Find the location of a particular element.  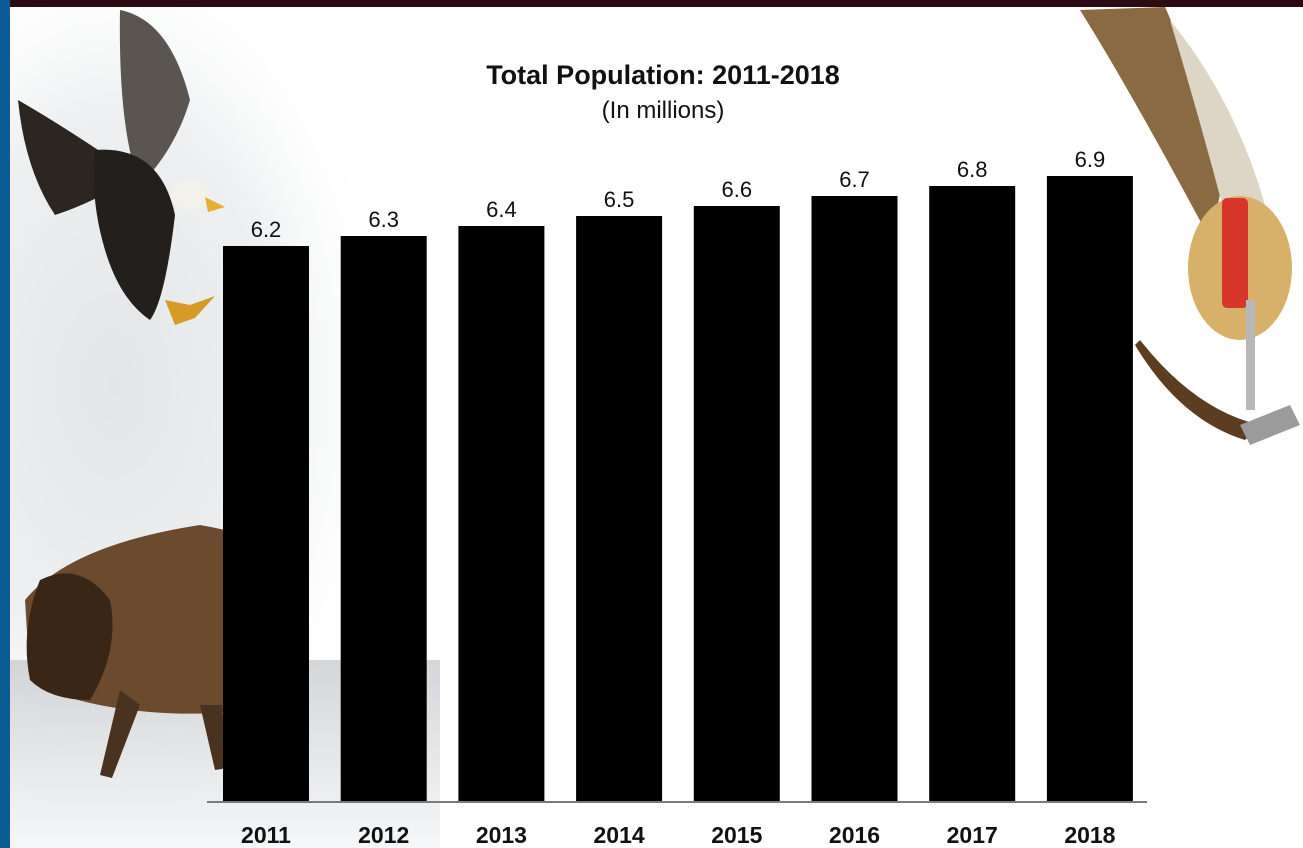

bar-2011 is located at coordinates (266, 524).